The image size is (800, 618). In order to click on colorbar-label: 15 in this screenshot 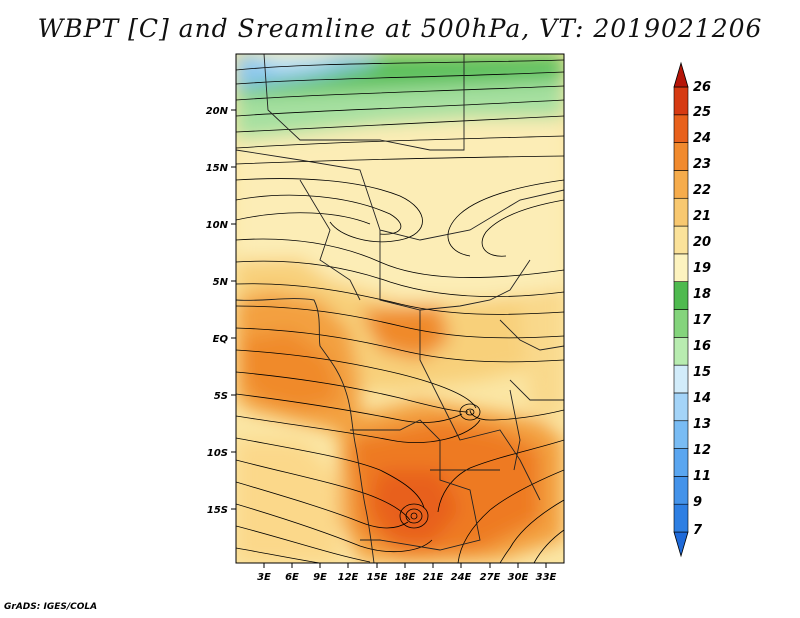, I will do `click(702, 372)`.